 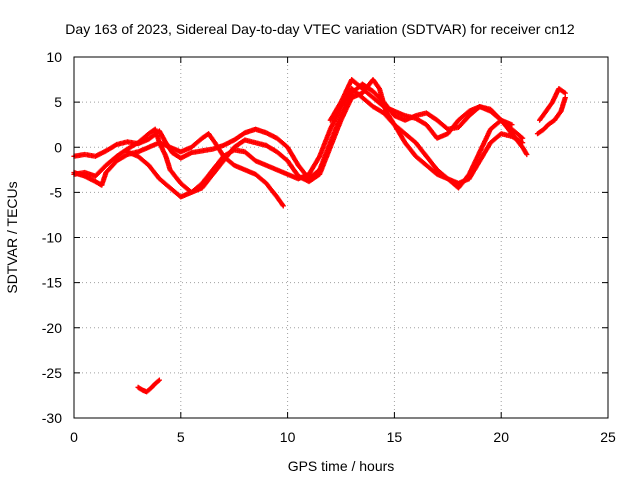 I want to click on y-tick-label: 0, so click(x=58, y=147).